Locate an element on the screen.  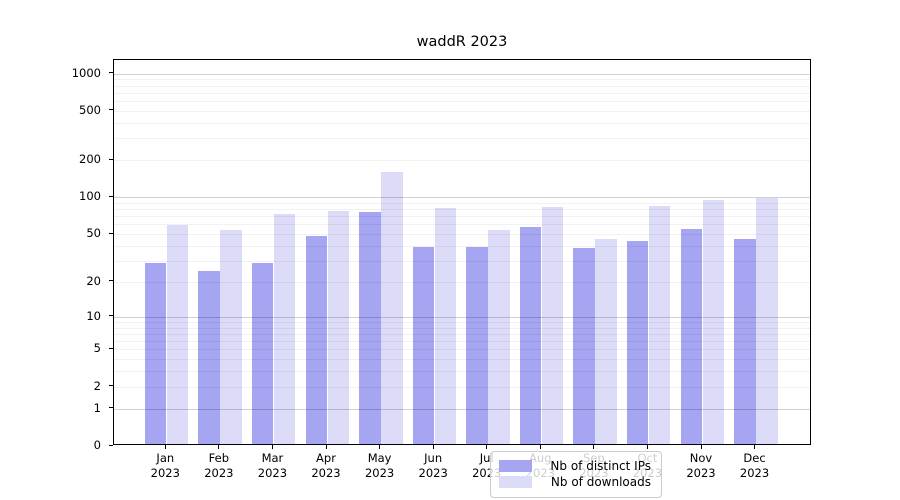
x-tick-month: Jun is located at coordinates (433, 458).